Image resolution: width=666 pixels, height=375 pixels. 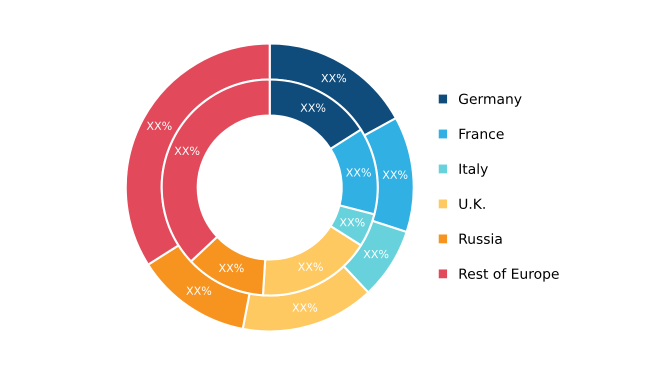 What do you see at coordinates (482, 134) in the screenshot?
I see `legend-label: France` at bounding box center [482, 134].